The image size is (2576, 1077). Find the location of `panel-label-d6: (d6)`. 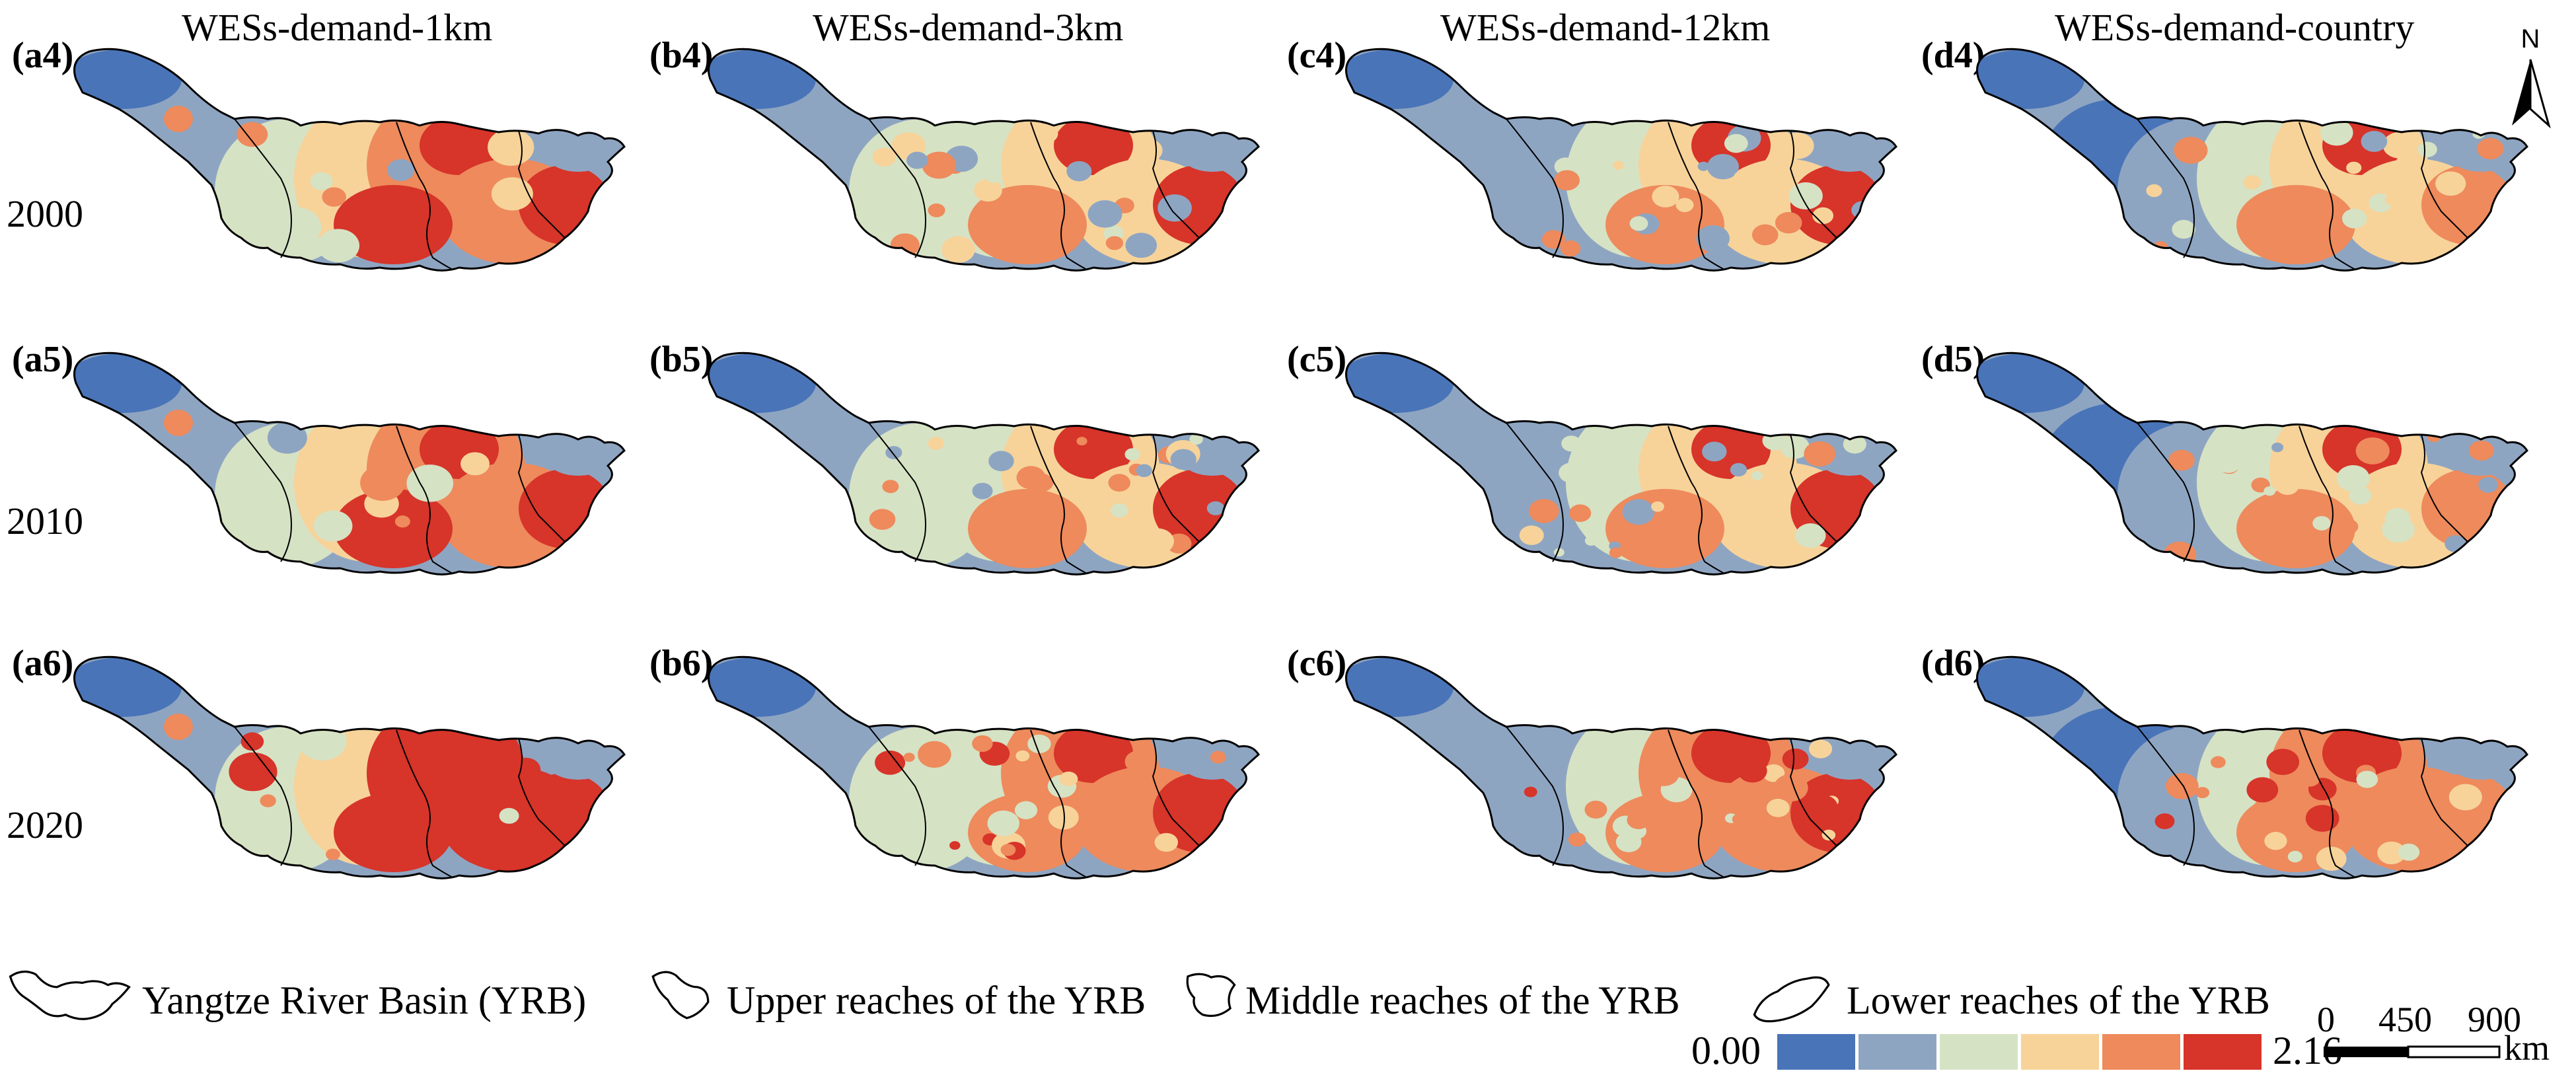

panel-label-d6: (d6) is located at coordinates (1953, 663).